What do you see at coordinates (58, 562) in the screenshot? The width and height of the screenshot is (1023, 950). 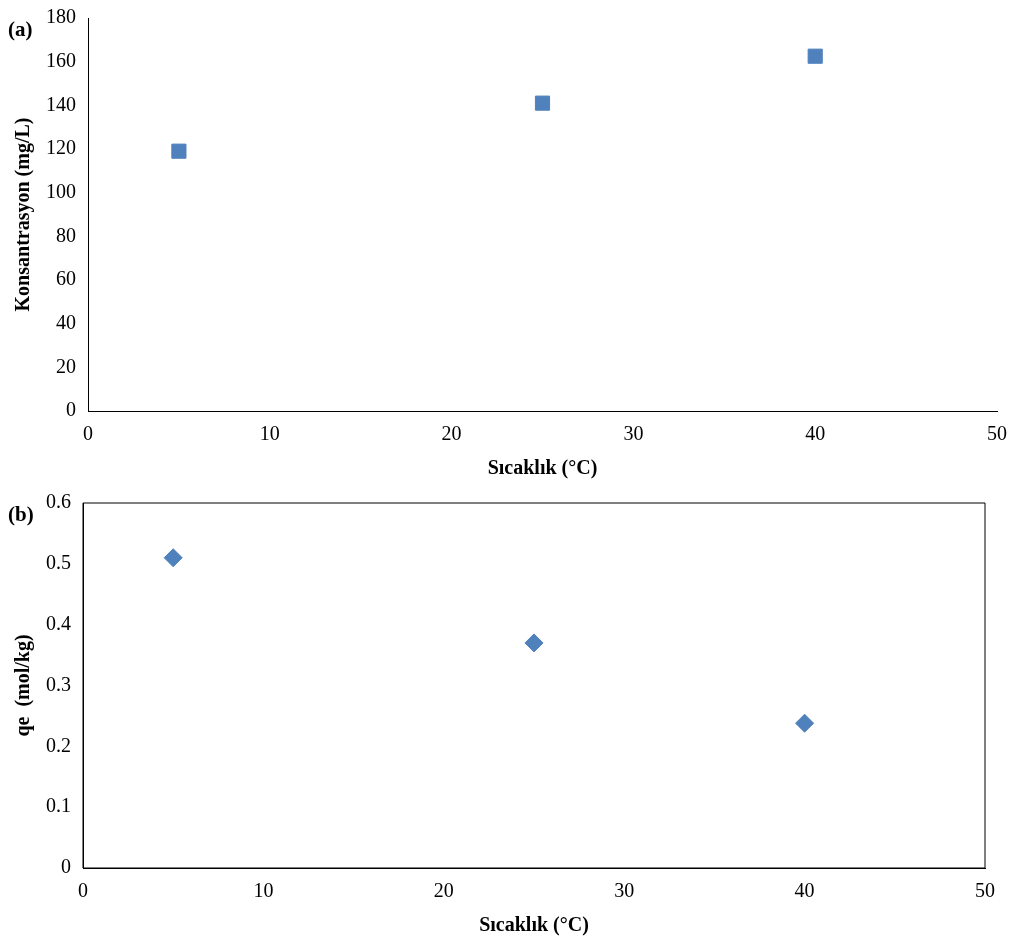 I see `y-tick-label: 0.5` at bounding box center [58, 562].